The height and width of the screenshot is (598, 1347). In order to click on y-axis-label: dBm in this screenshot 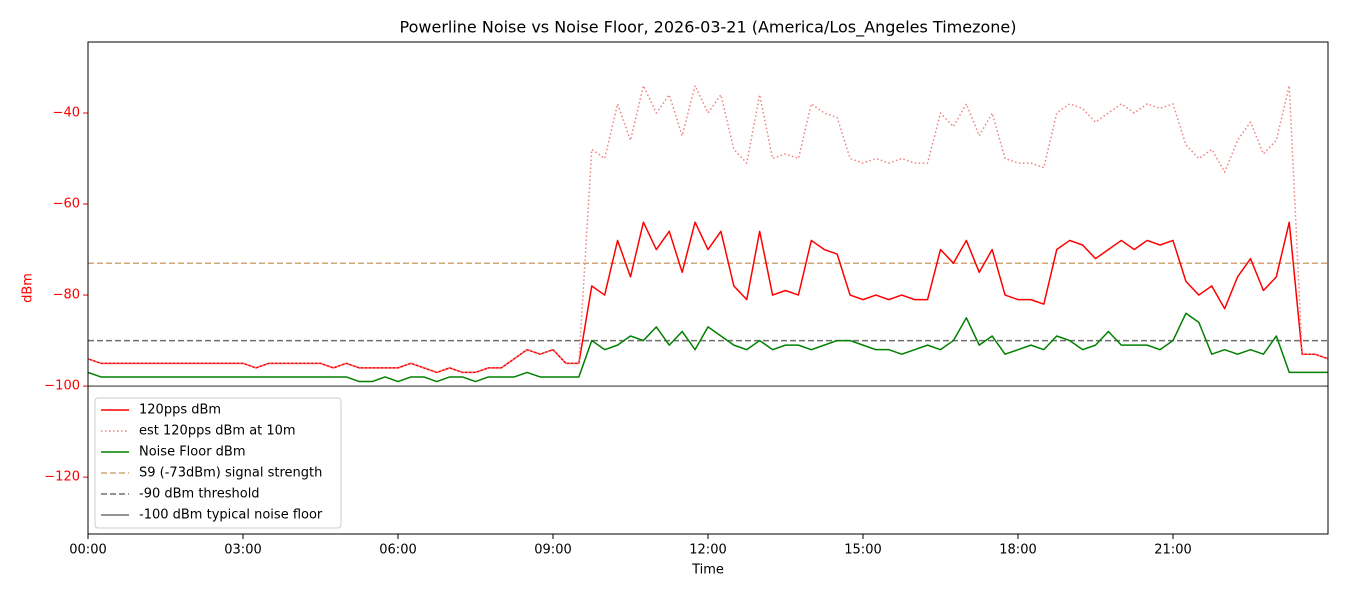, I will do `click(28, 288)`.